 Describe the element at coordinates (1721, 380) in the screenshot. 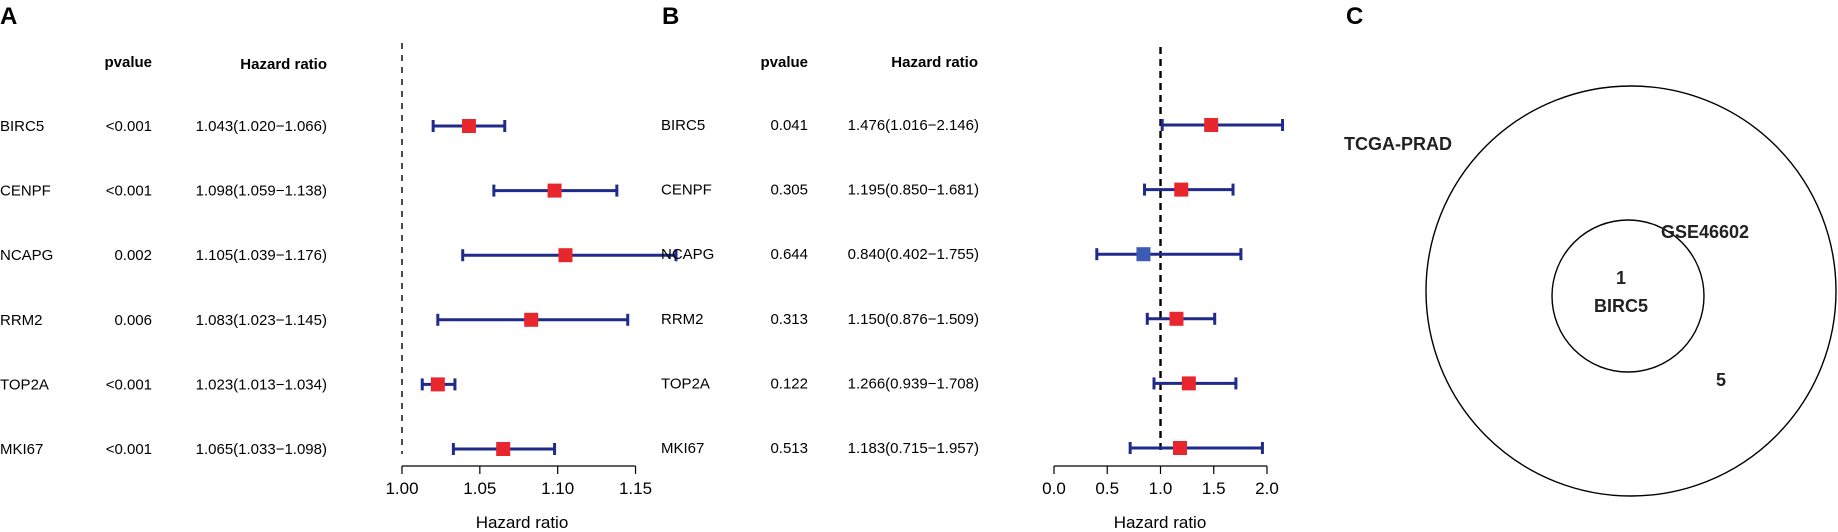

I see `venn-outer-only-count: 5` at that location.